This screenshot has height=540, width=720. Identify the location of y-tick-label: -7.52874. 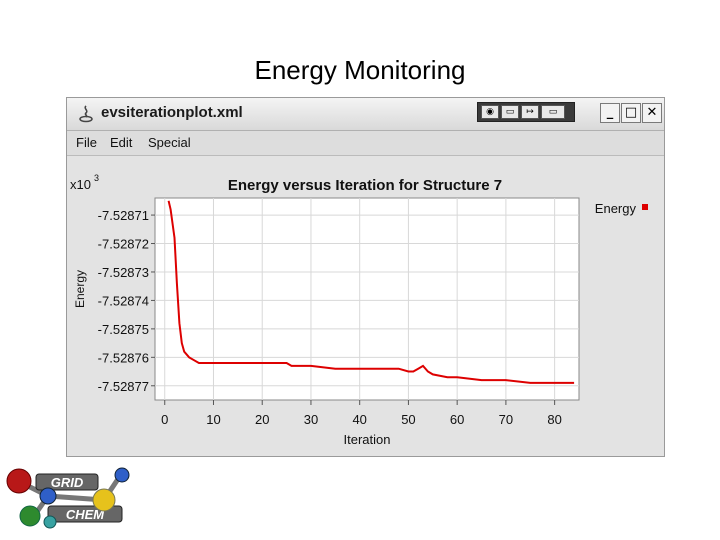
(123, 300).